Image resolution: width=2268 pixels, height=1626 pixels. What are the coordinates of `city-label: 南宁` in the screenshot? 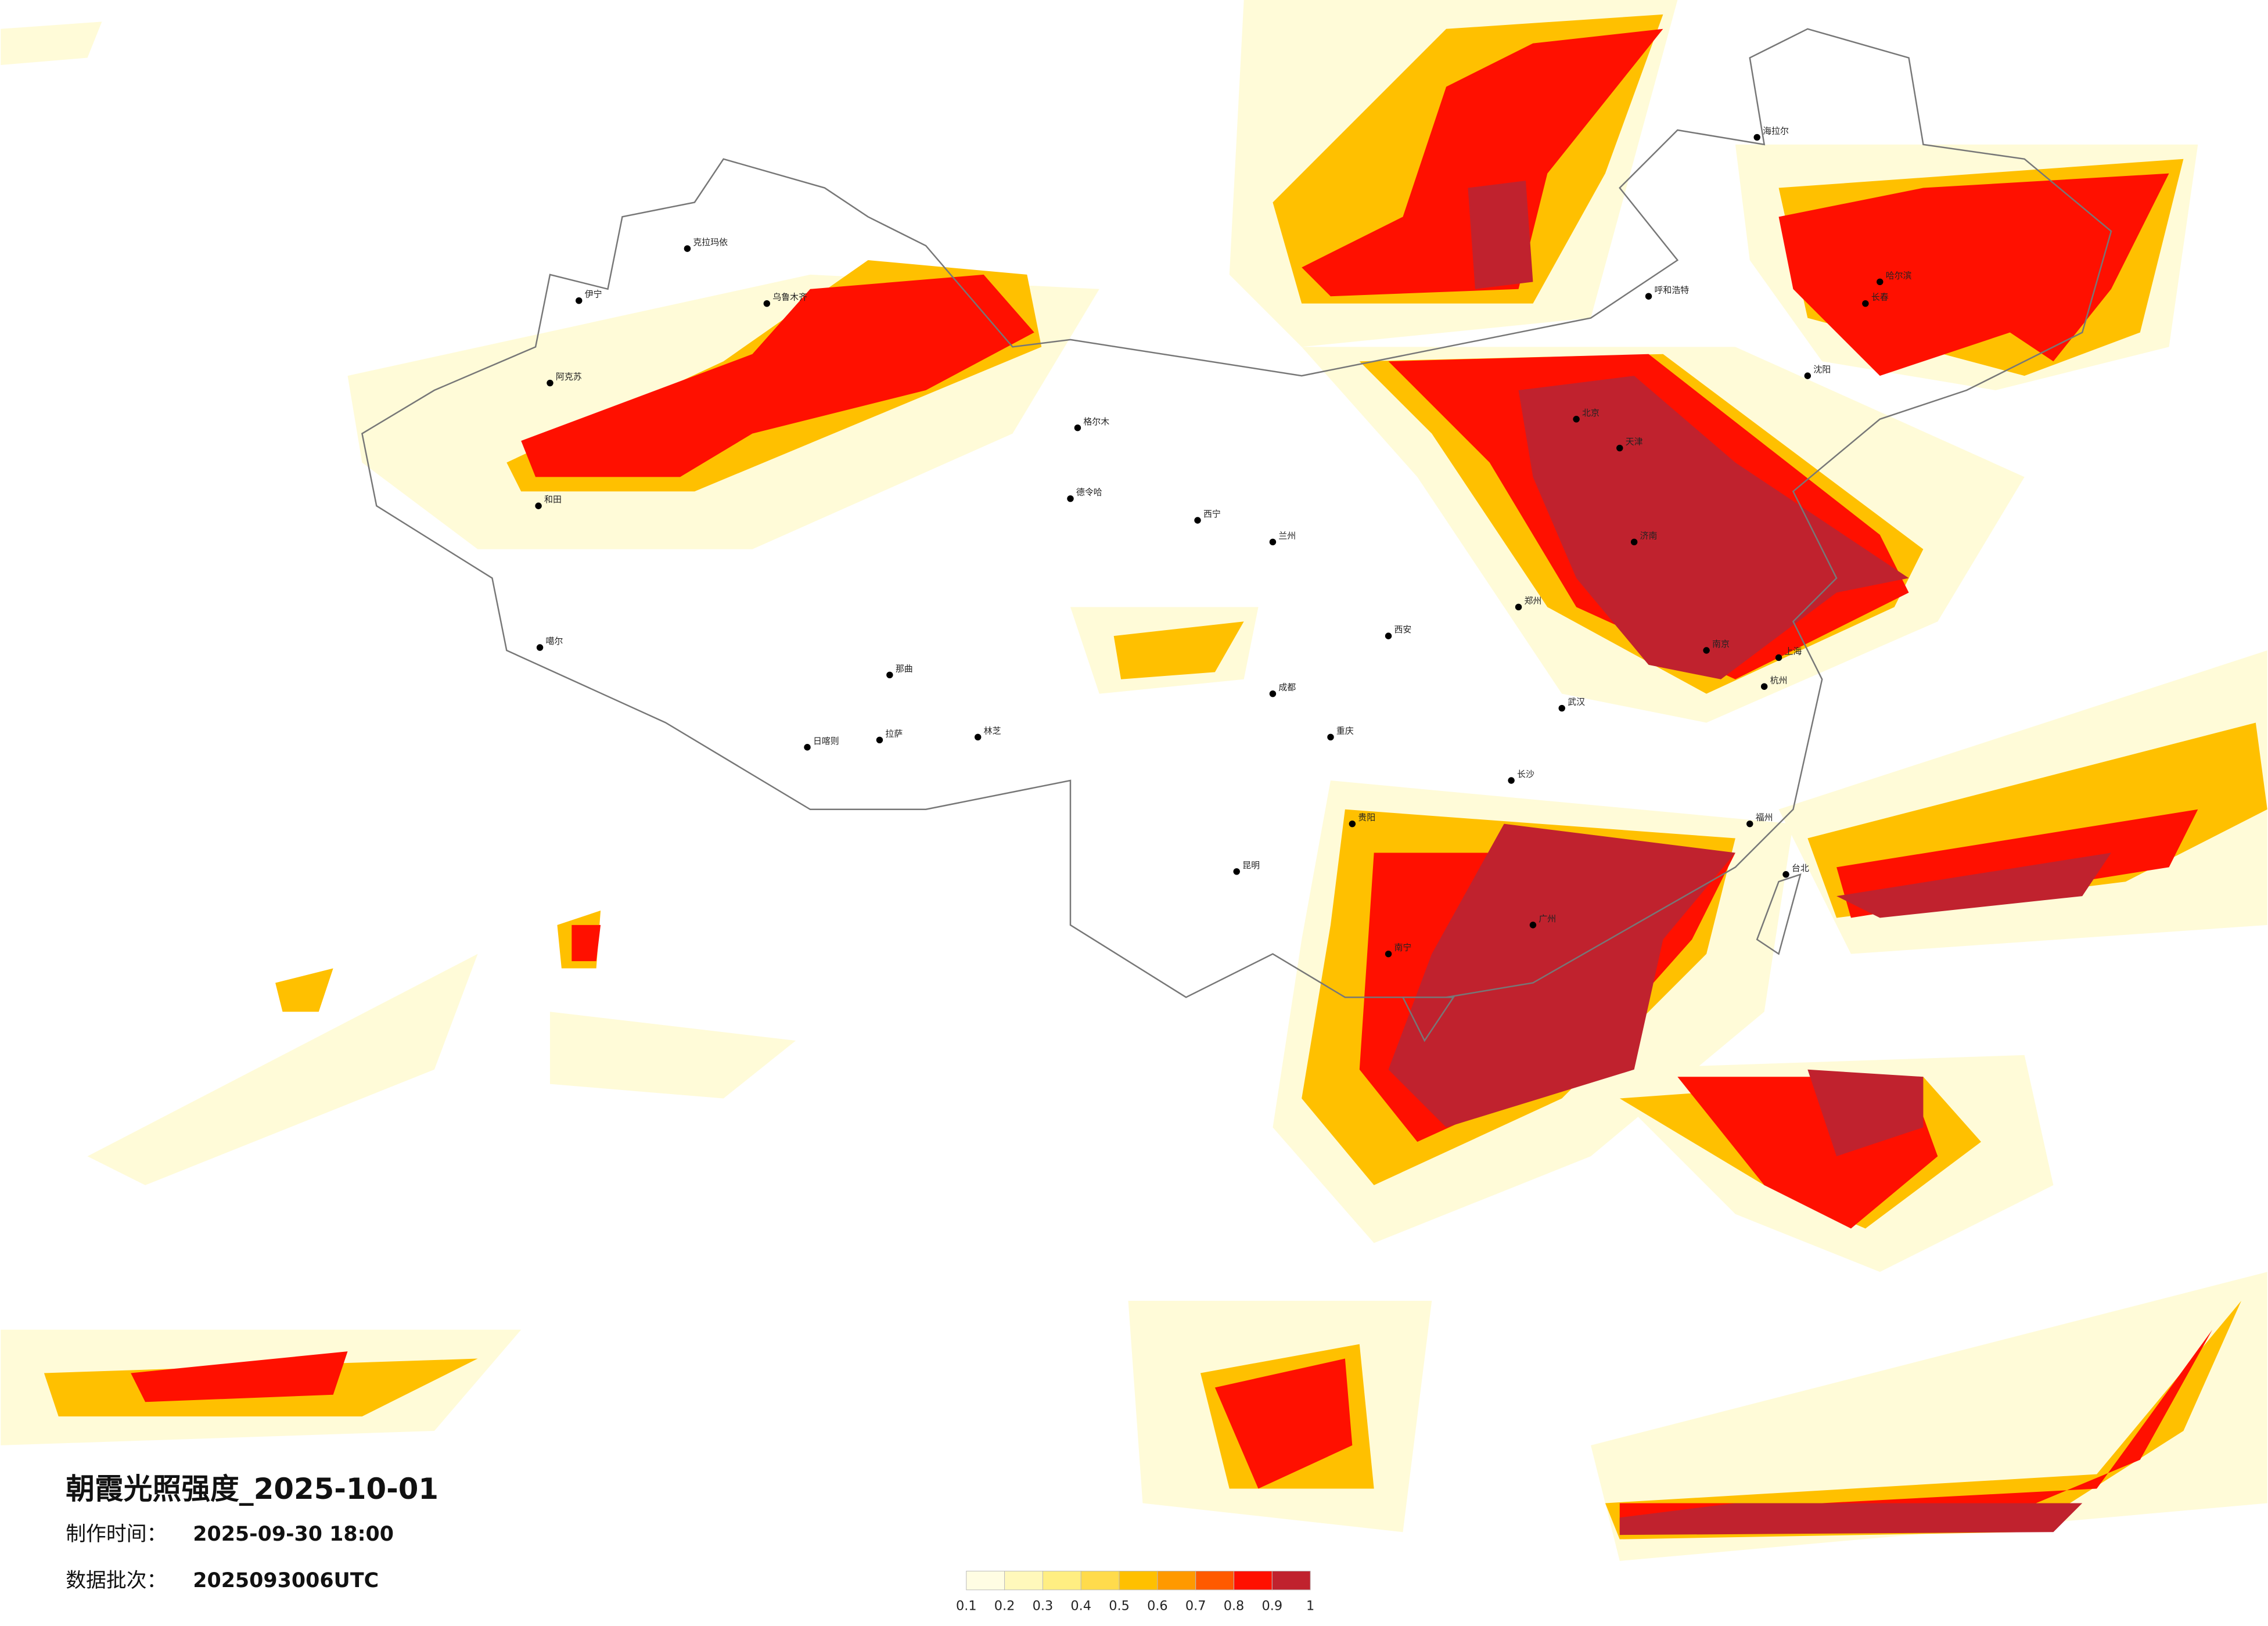 It's located at (1403, 947).